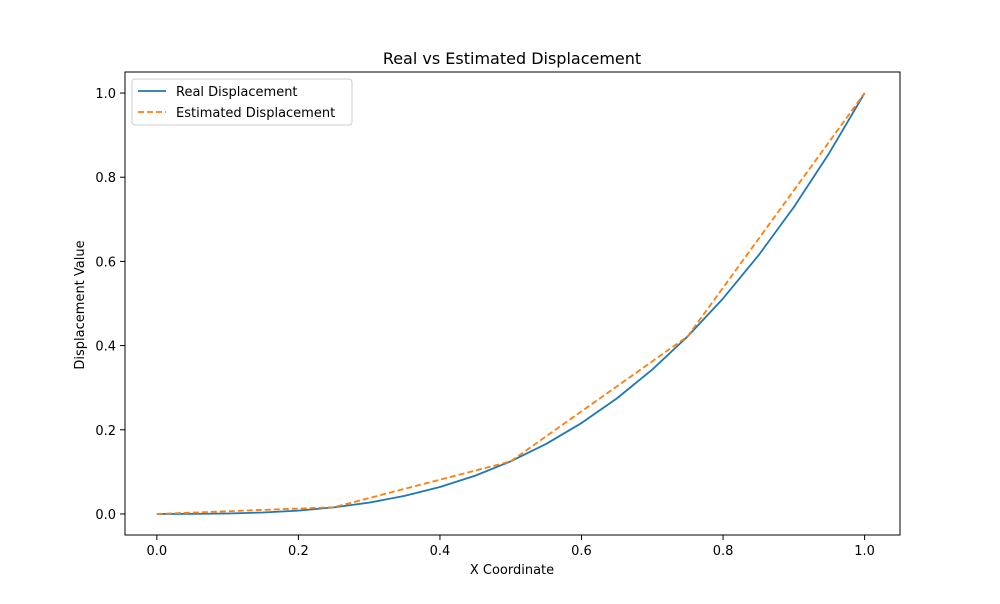  What do you see at coordinates (512, 58) in the screenshot?
I see `chart-title: Real vs Estimated Displacement` at bounding box center [512, 58].